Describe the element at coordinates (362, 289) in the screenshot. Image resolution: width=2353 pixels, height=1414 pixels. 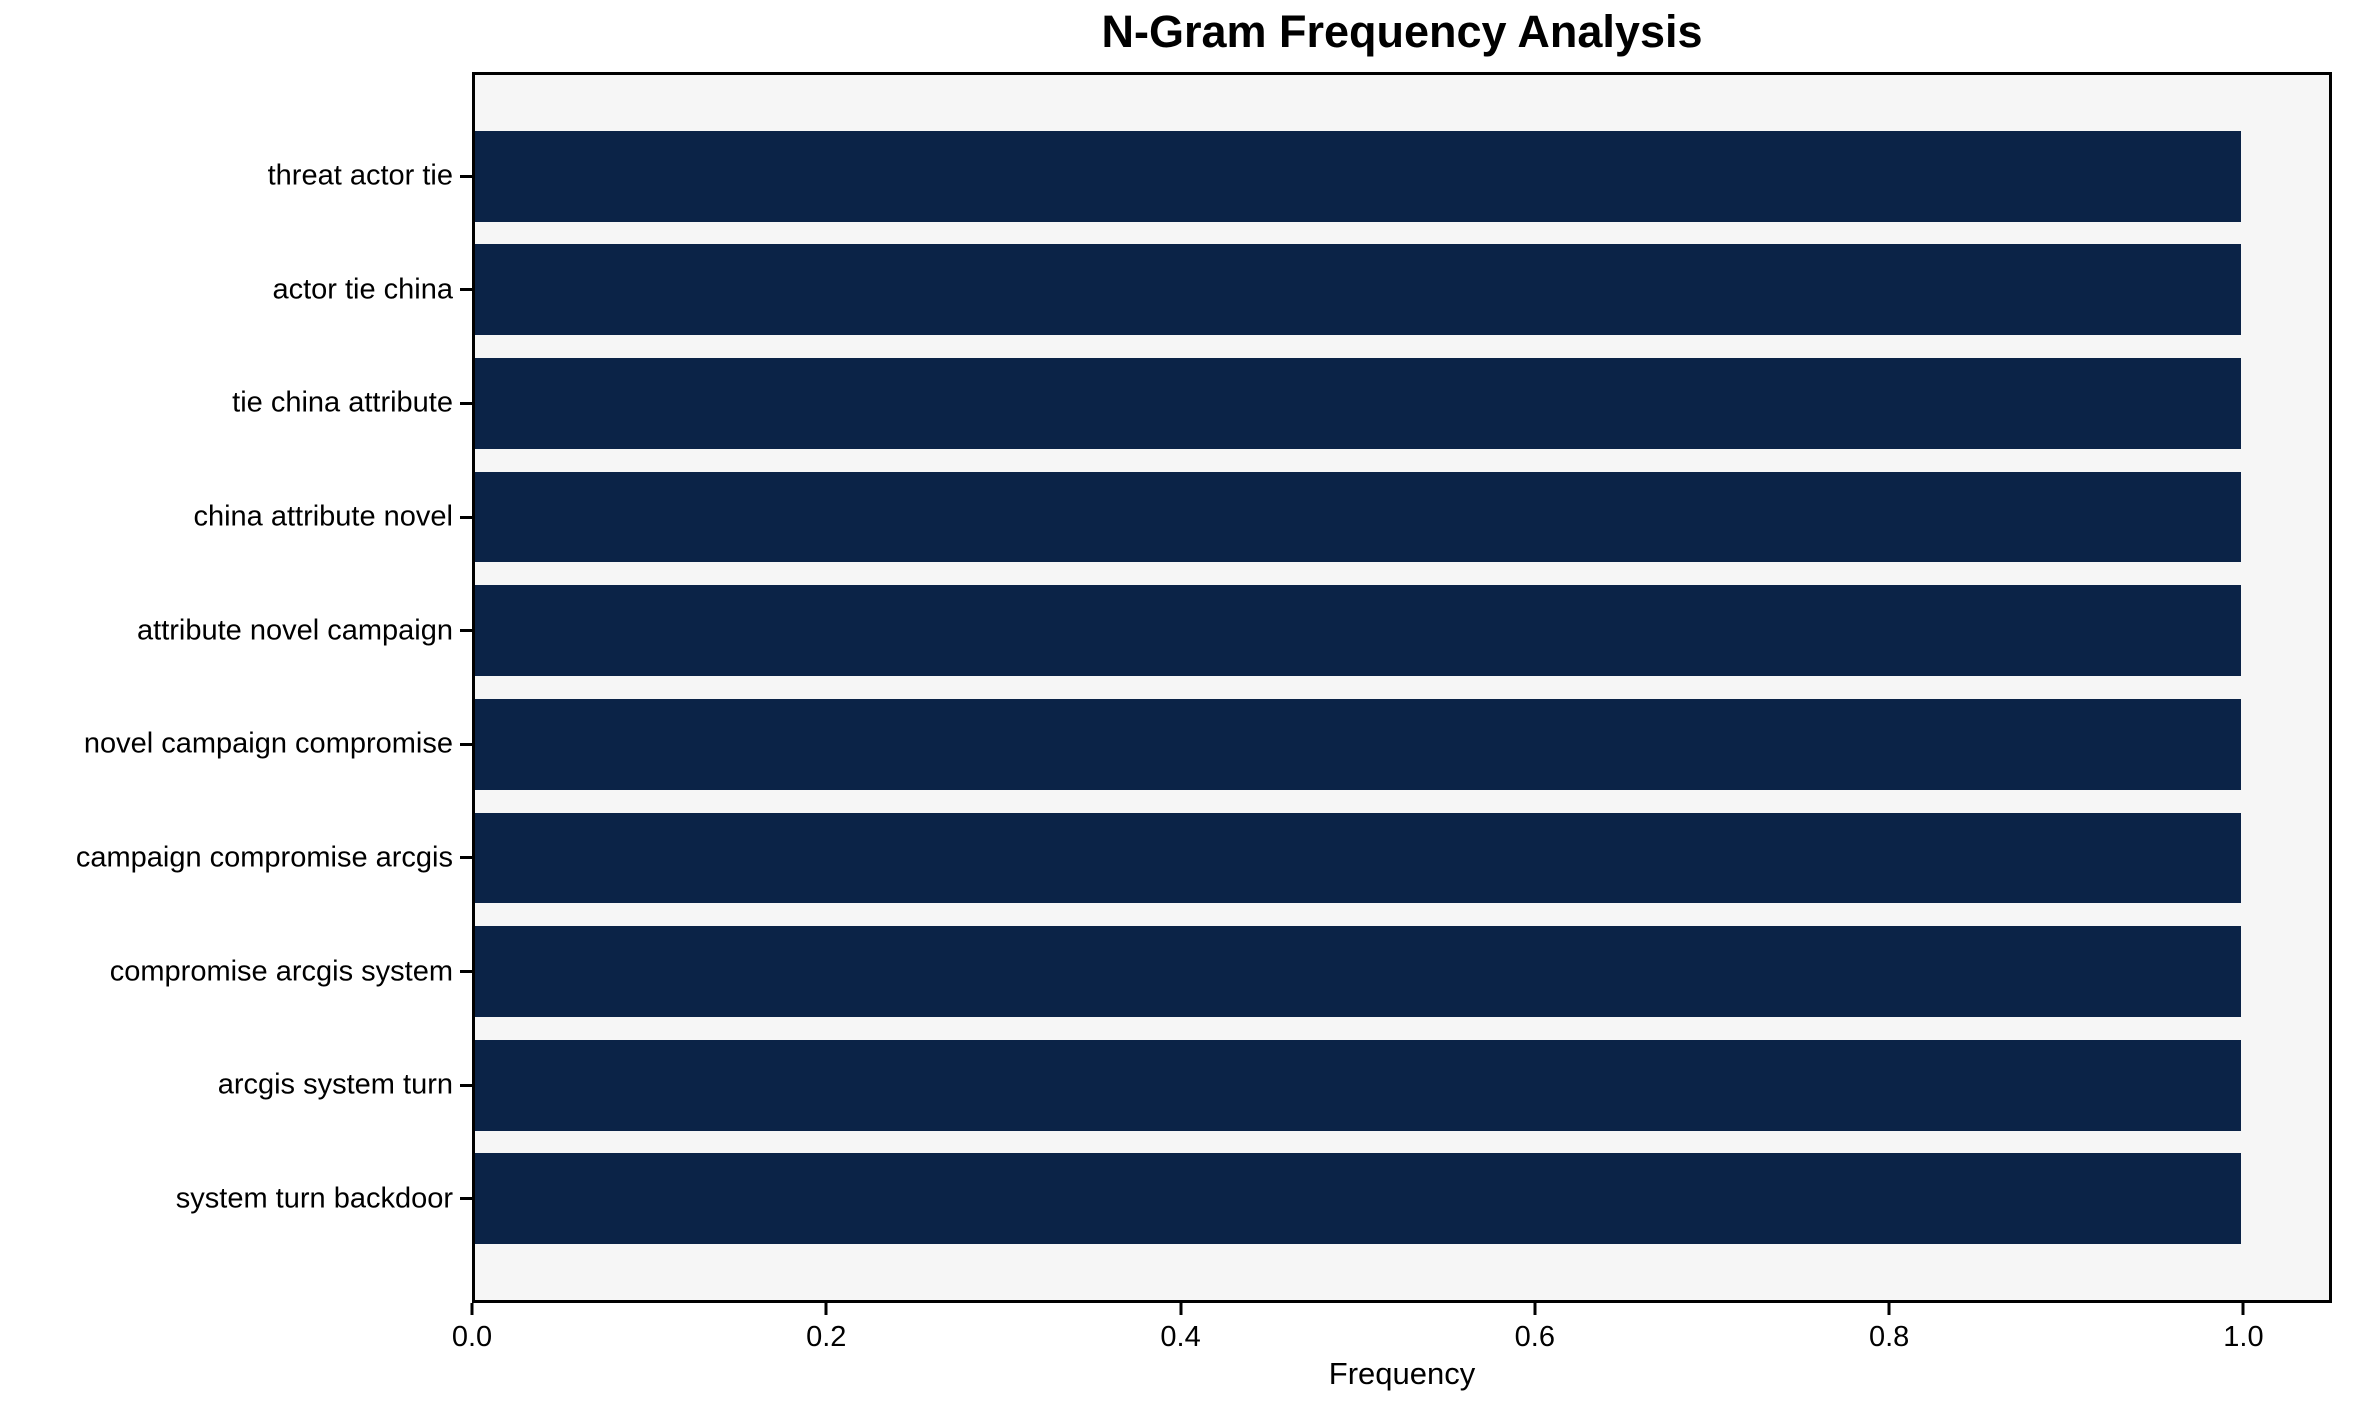
I see `y-tick-label: actor tie china` at that location.